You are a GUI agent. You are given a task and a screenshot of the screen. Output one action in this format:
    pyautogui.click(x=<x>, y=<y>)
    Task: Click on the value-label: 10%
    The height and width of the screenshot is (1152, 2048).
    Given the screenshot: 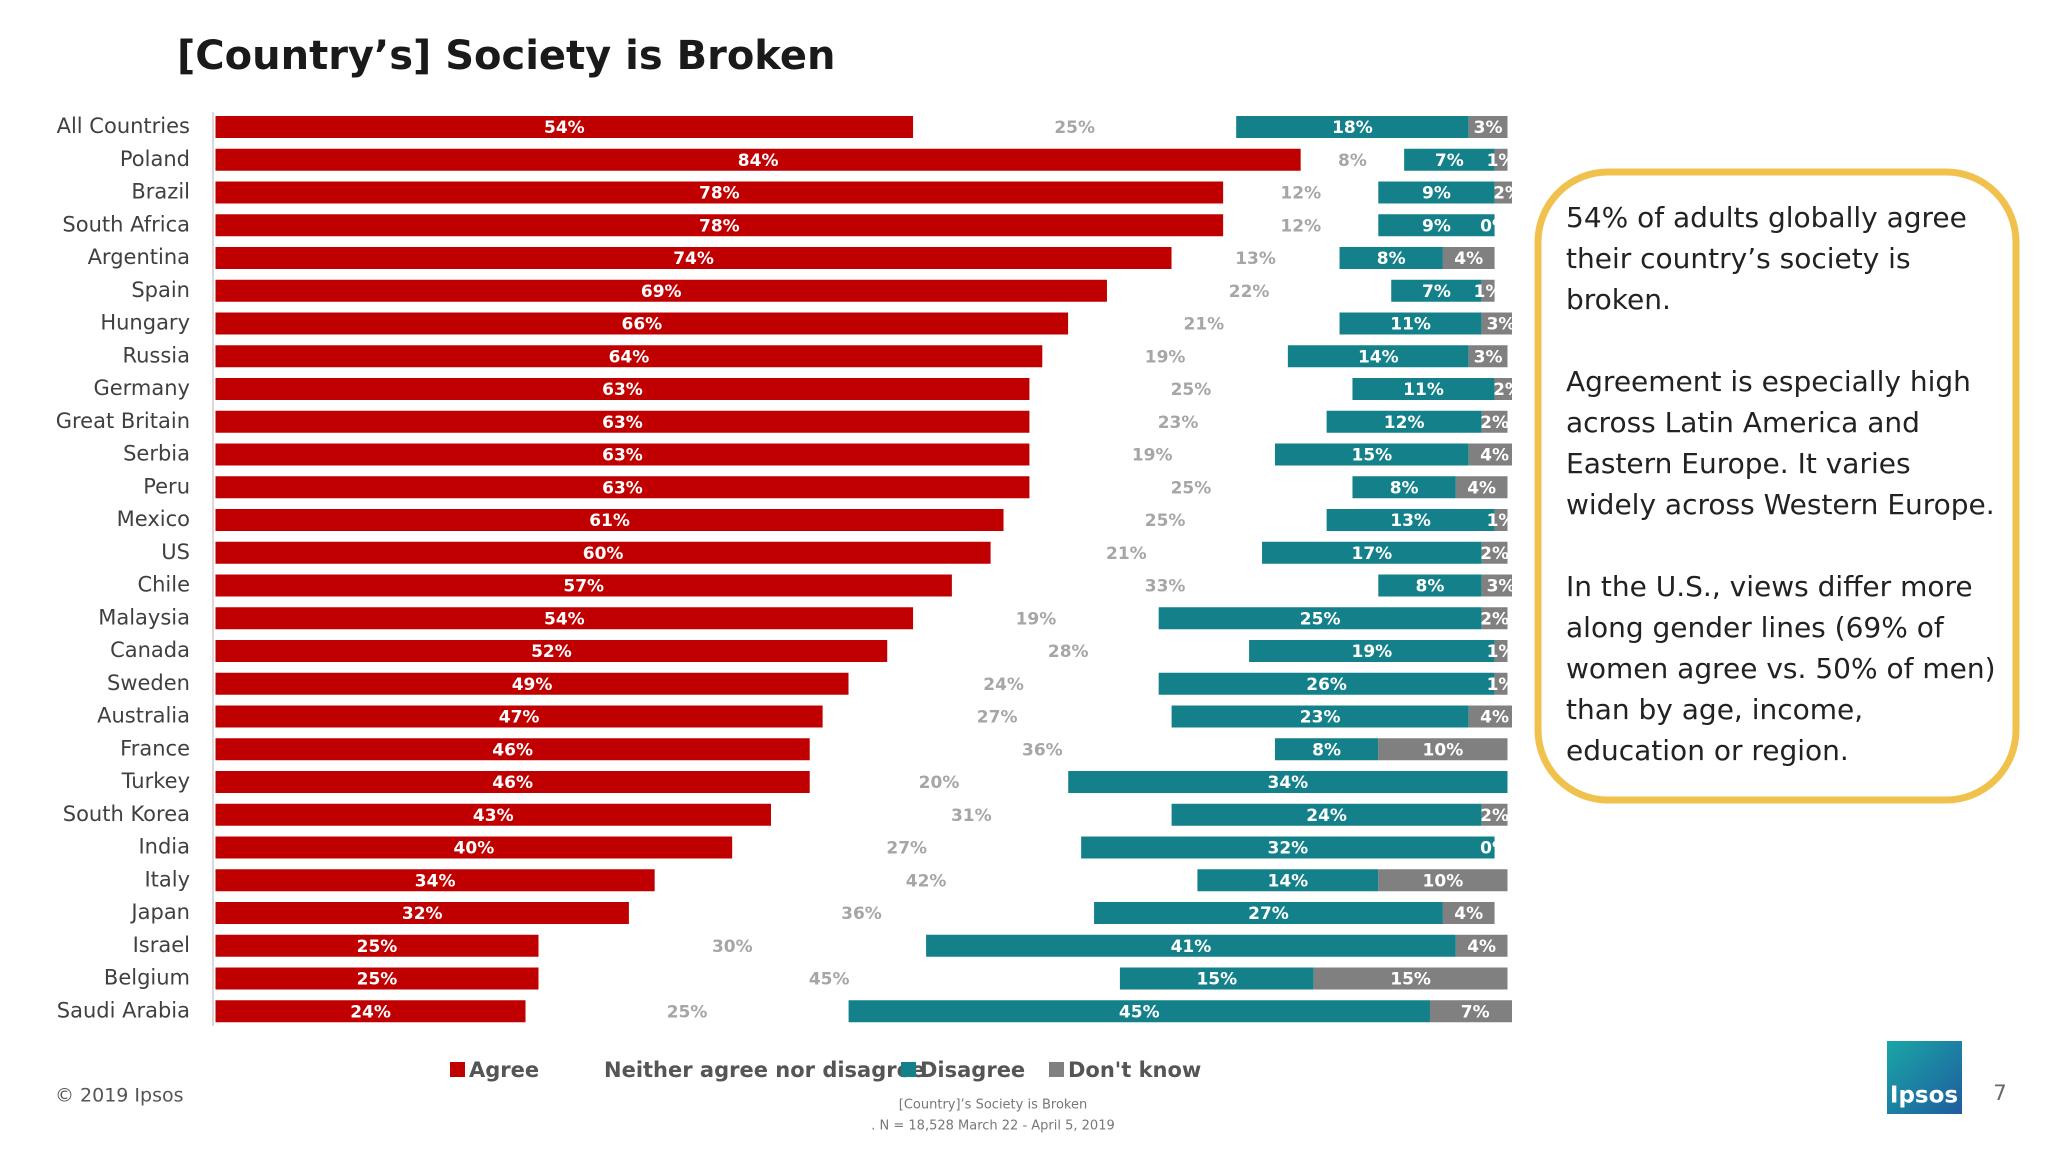 What is the action you would take?
    pyautogui.click(x=1443, y=881)
    